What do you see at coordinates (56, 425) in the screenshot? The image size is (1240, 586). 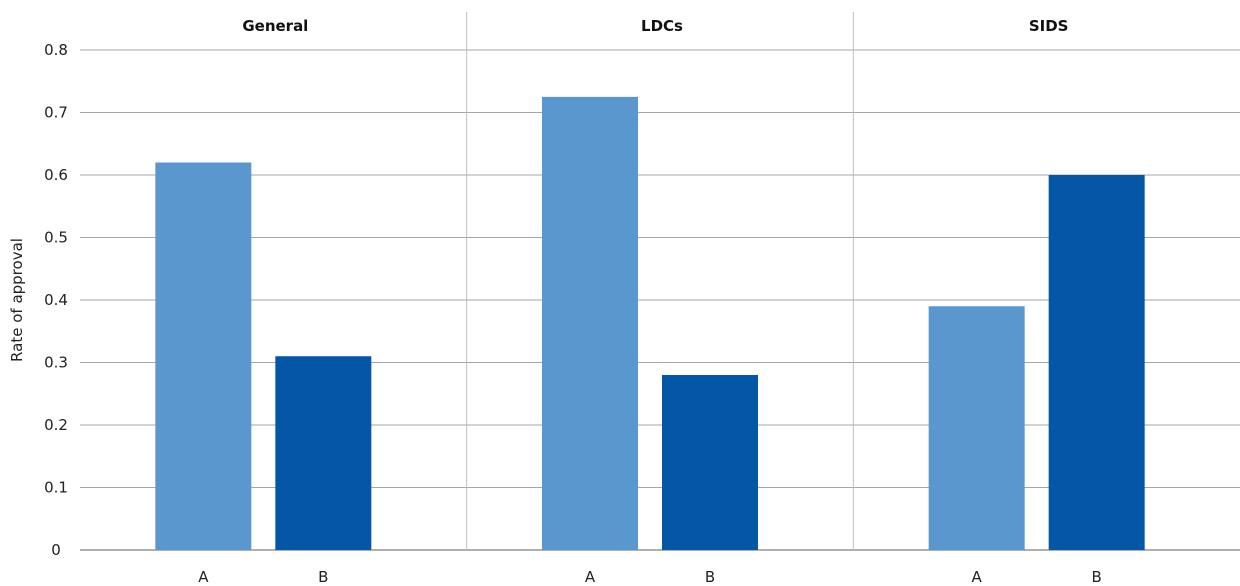 I see `y-tick-label: 0.2` at bounding box center [56, 425].